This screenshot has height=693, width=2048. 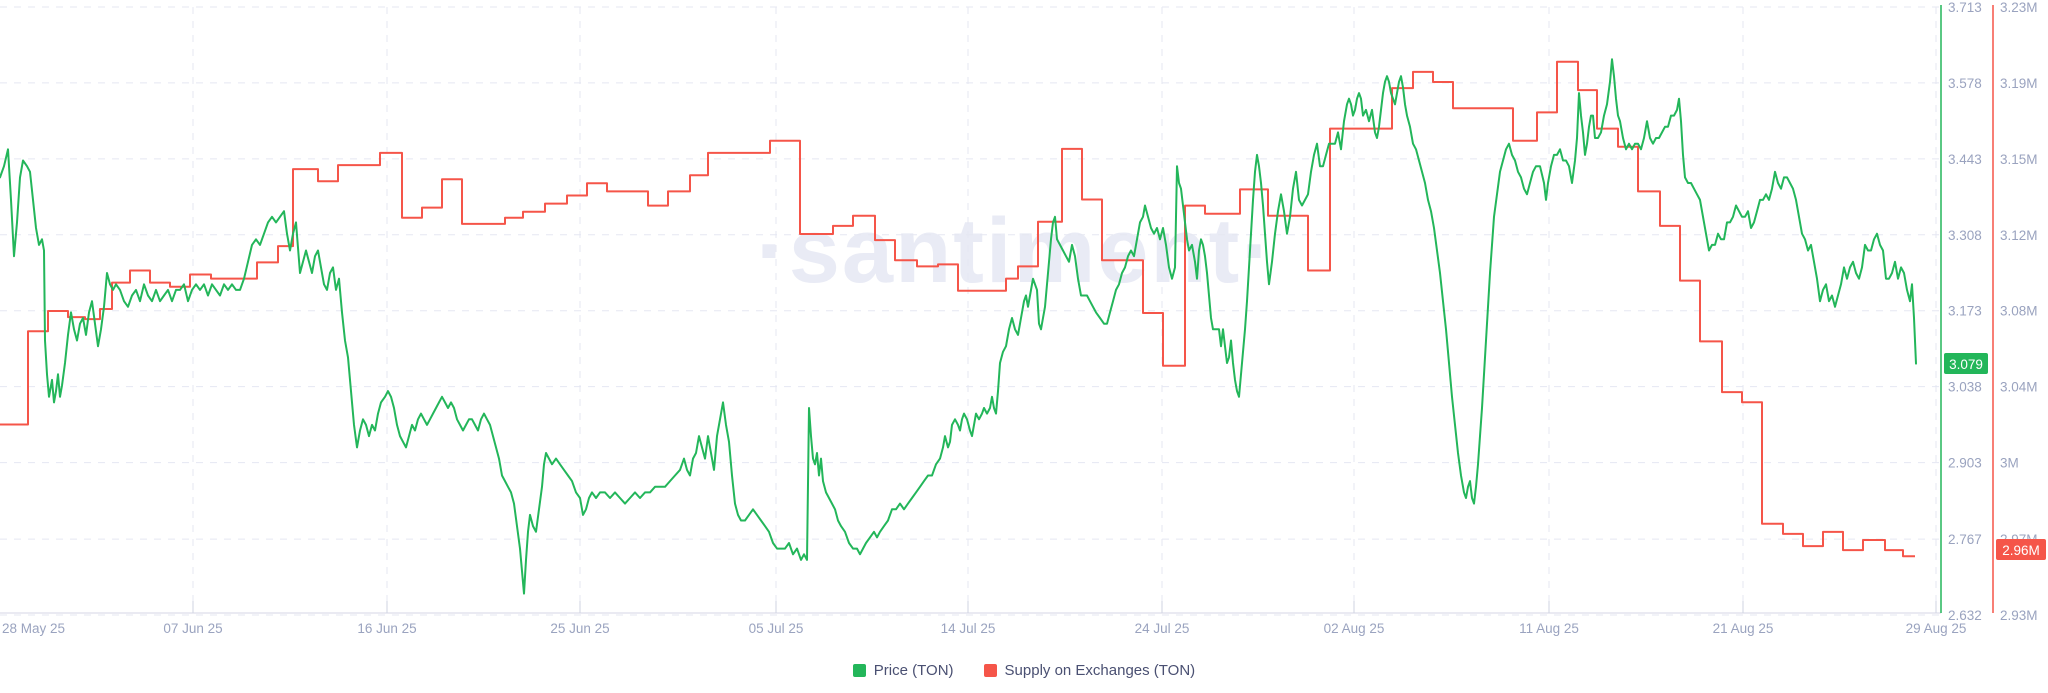 What do you see at coordinates (2019, 615) in the screenshot?
I see `supply-tick-label: 2.93M` at bounding box center [2019, 615].